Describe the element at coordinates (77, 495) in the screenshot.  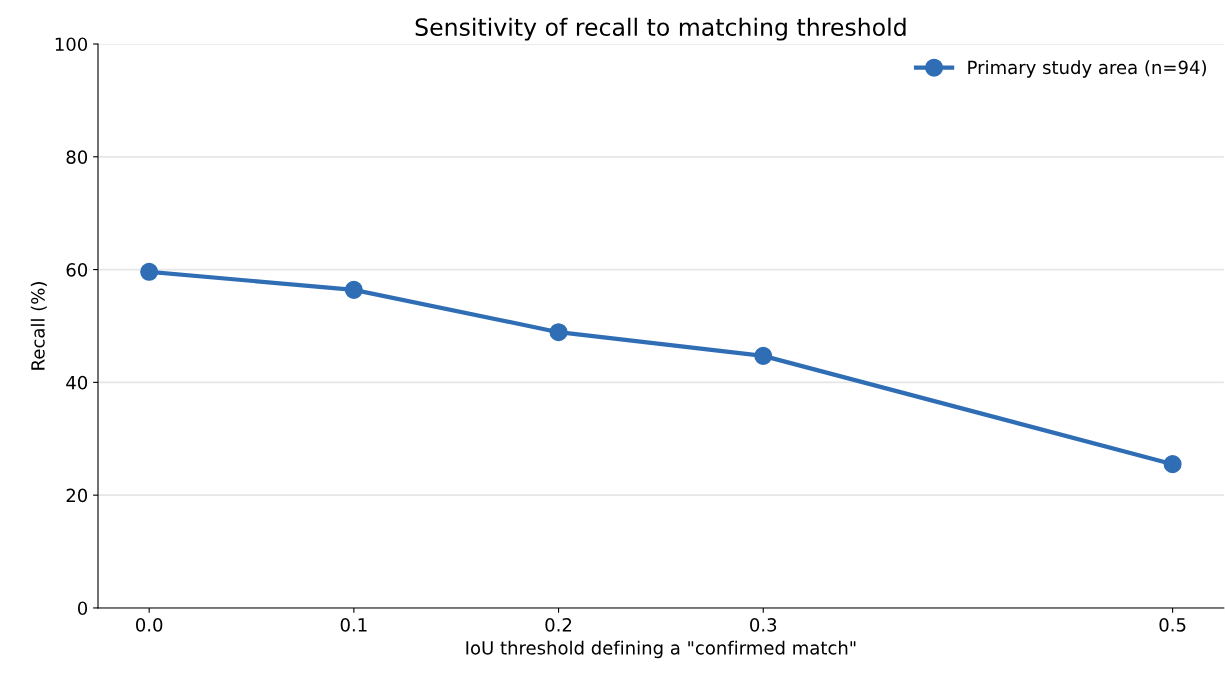
I see `y-tick-label: 20` at that location.